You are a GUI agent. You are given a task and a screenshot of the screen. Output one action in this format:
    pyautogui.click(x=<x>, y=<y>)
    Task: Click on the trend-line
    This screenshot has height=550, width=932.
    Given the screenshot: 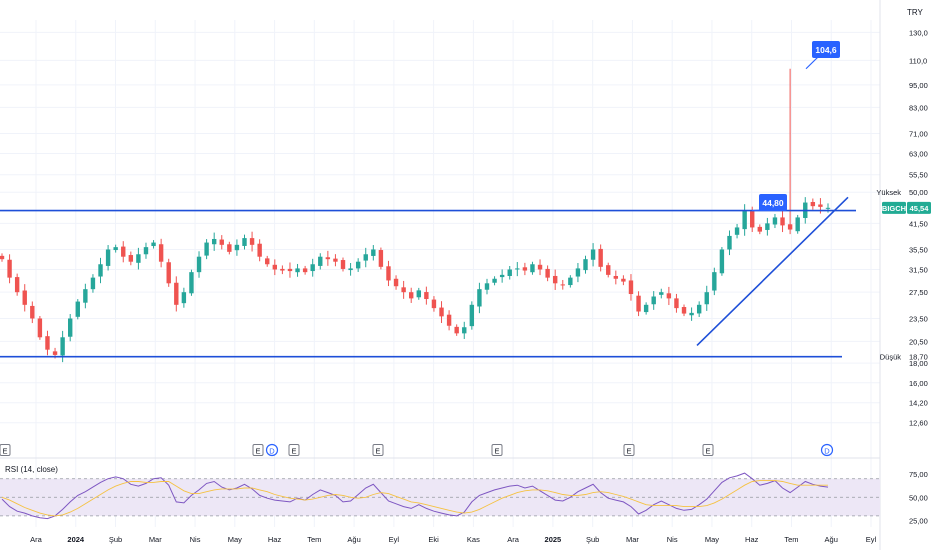 What is the action you would take?
    pyautogui.click(x=772, y=271)
    